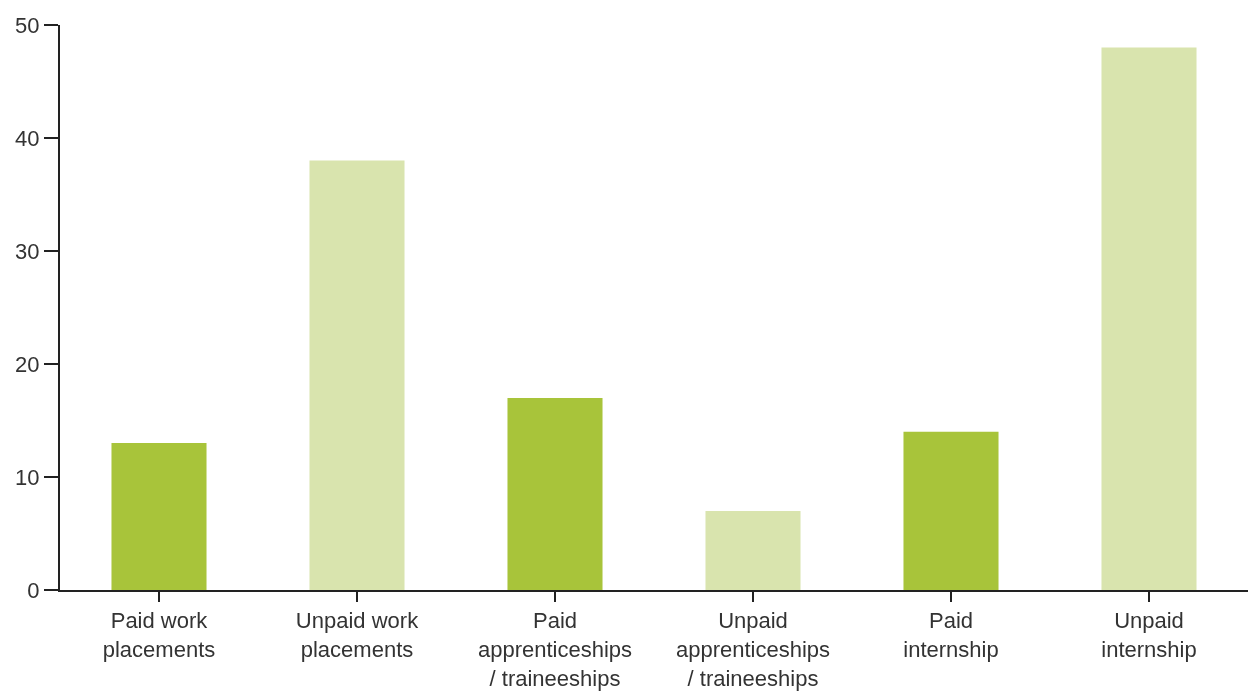 Image resolution: width=1253 pixels, height=700 pixels. I want to click on x-tick-label: Unpaid work placements, so click(357, 635).